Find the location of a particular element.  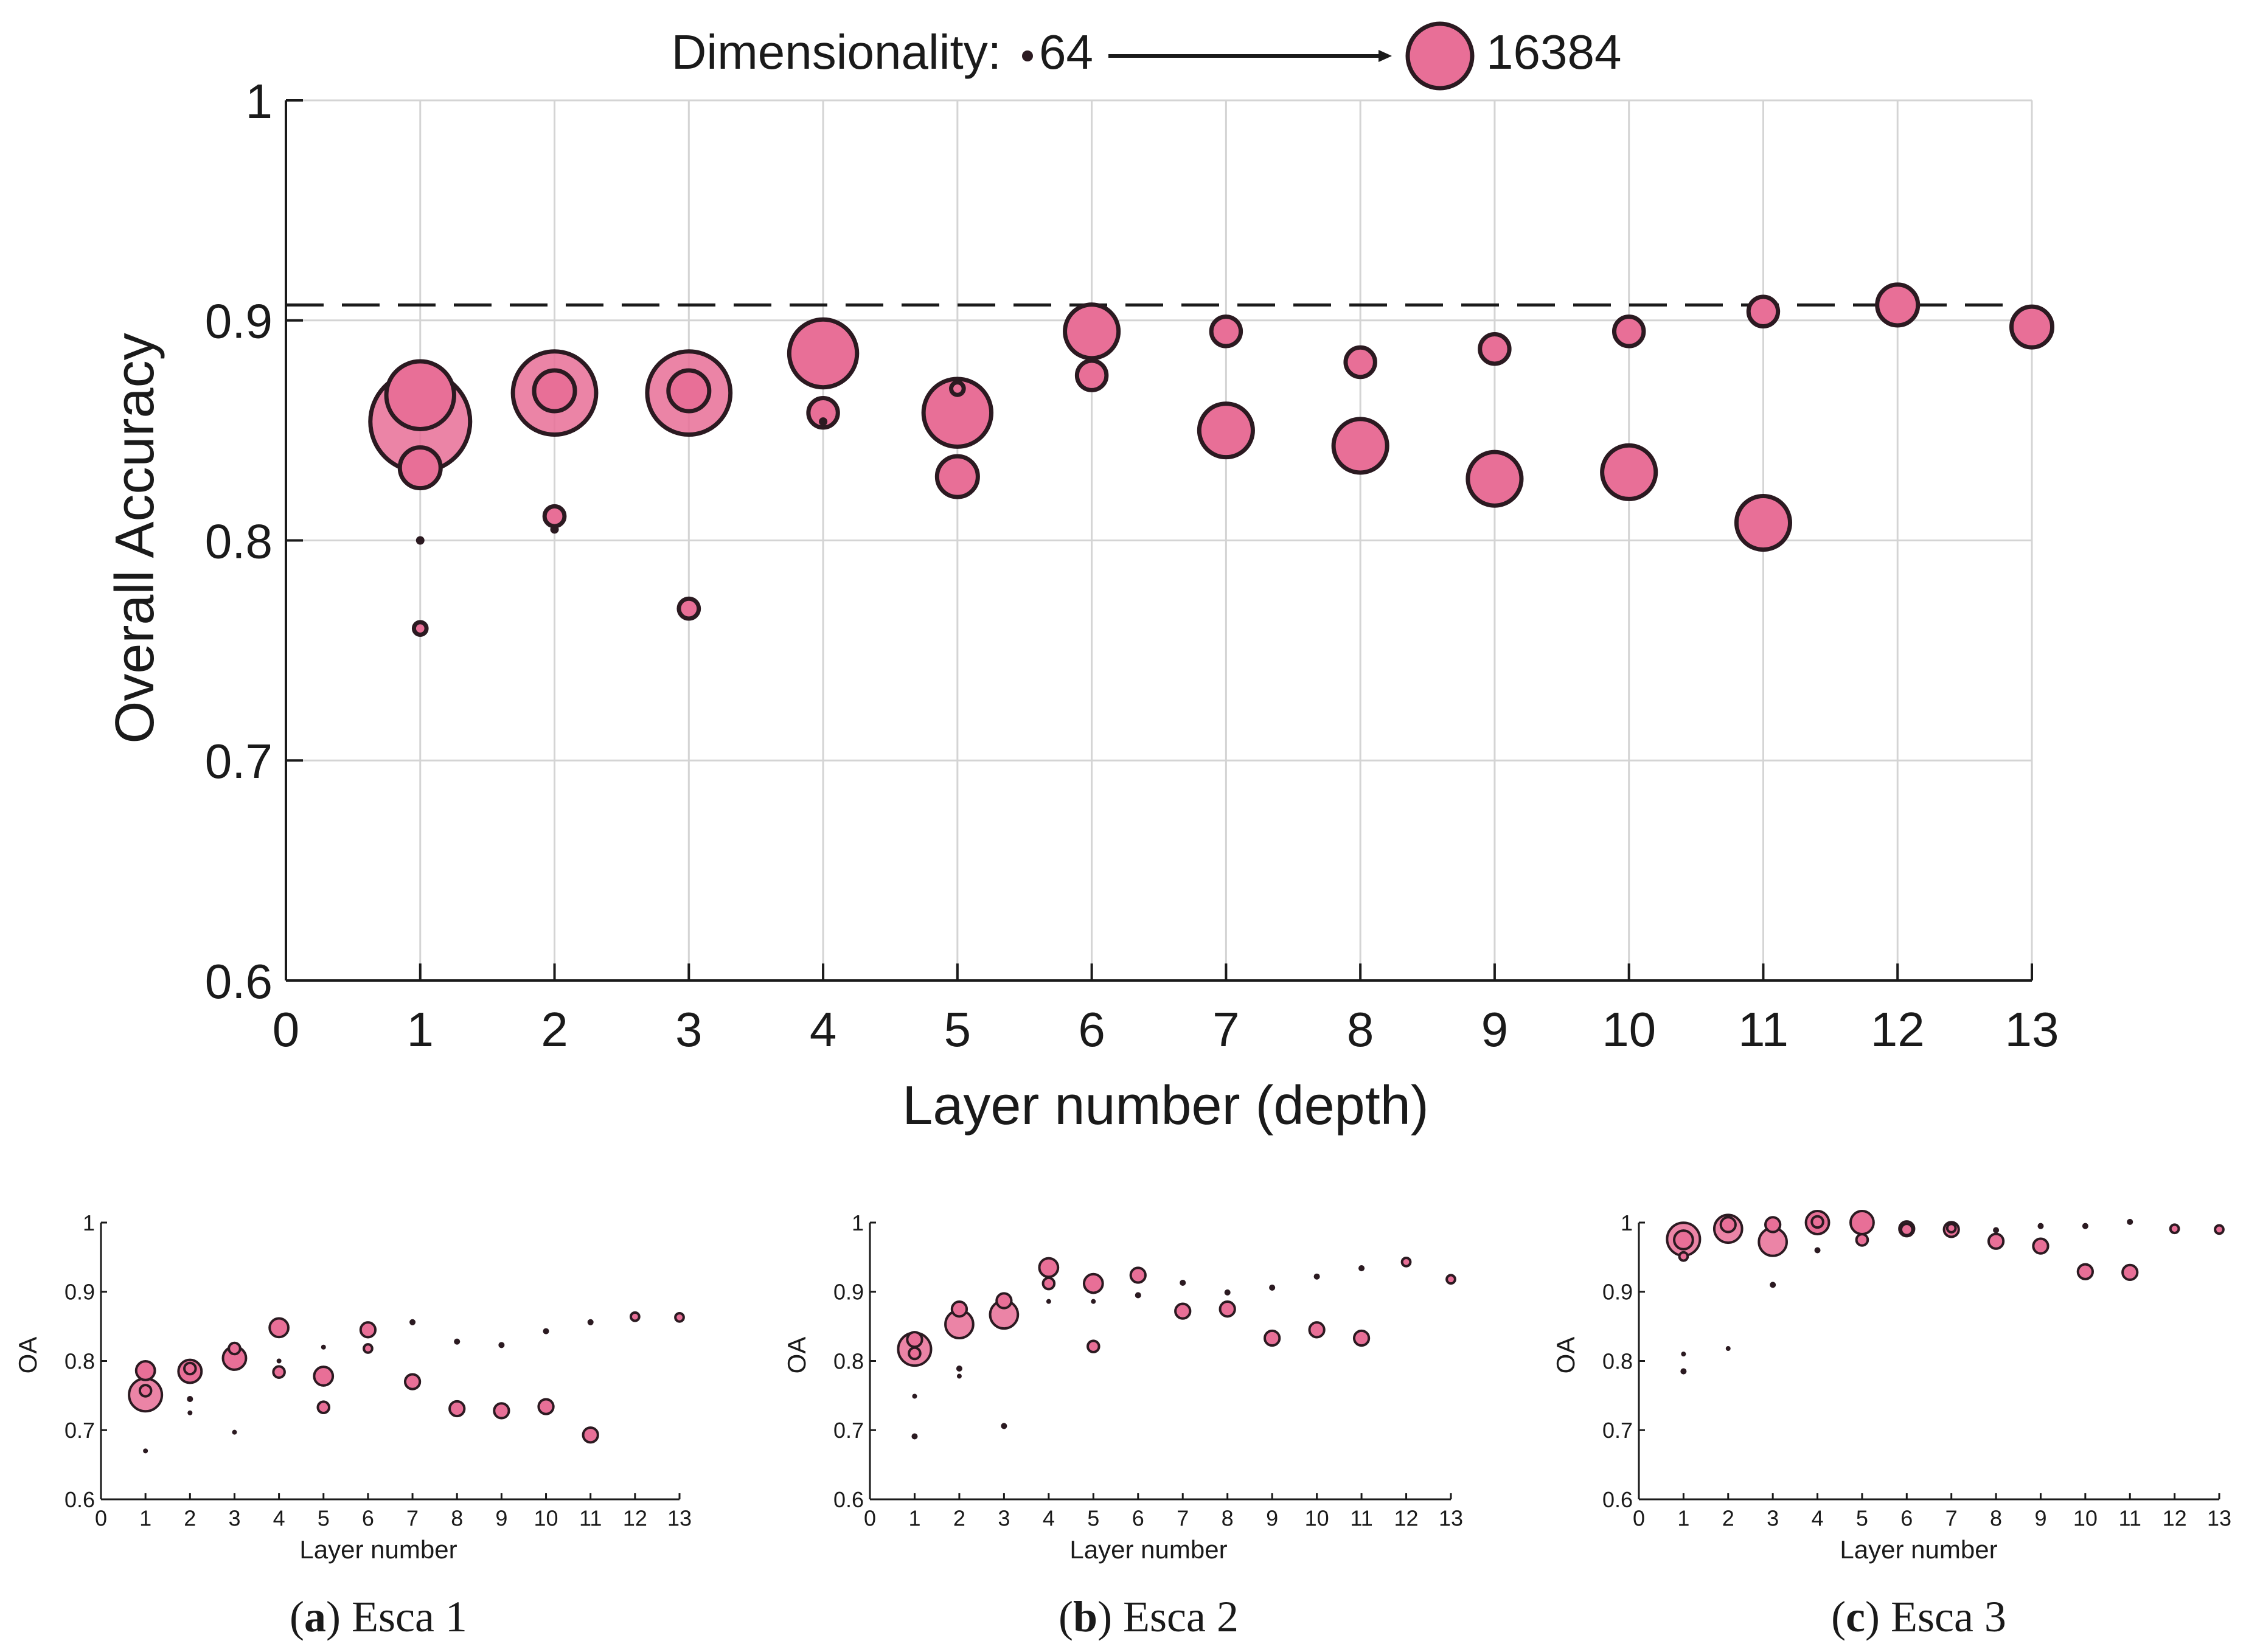

caption-b-letter: b is located at coordinates (1085, 1616).